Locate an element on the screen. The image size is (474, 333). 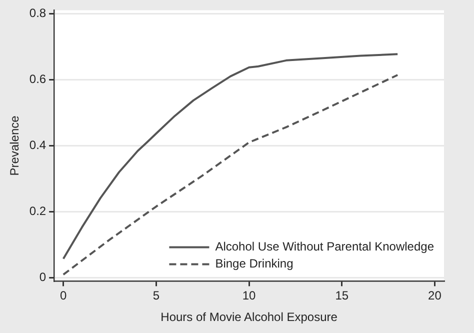
legend-label: Binge Drinking is located at coordinates (254, 263).